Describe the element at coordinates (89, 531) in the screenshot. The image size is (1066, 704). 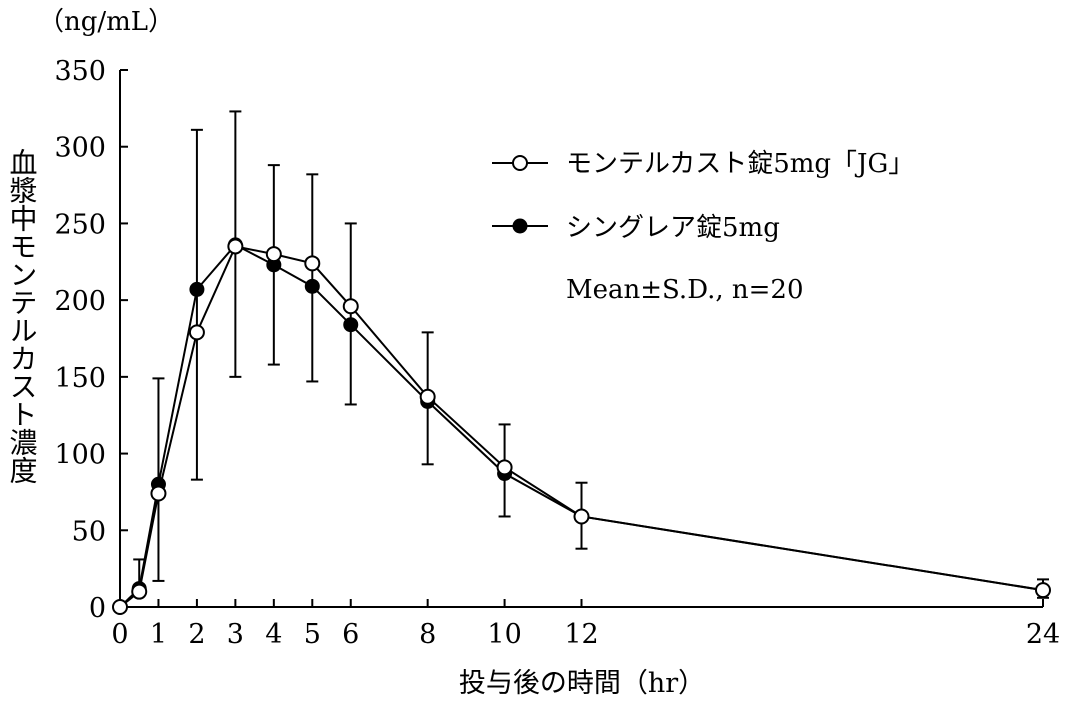
I see `y-tick-label: 50` at that location.